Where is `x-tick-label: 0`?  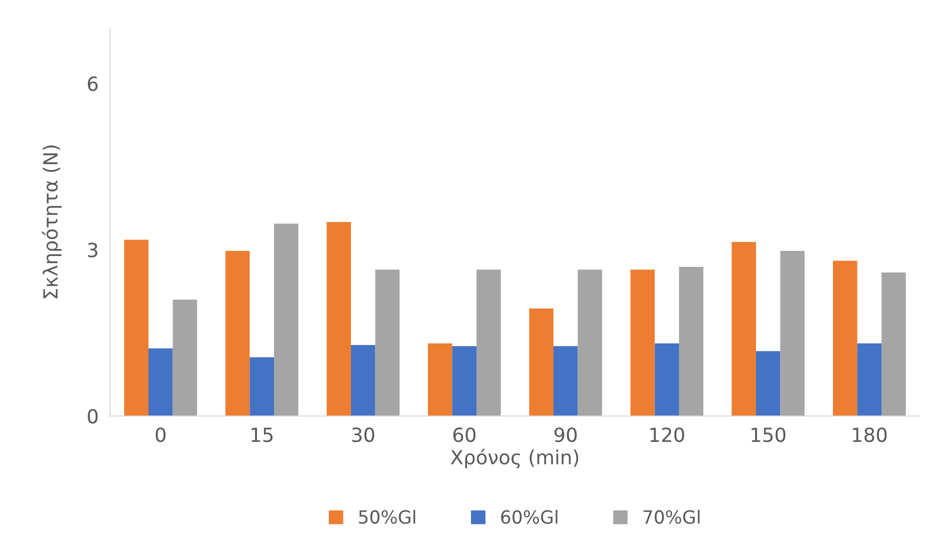 x-tick-label: 0 is located at coordinates (161, 434).